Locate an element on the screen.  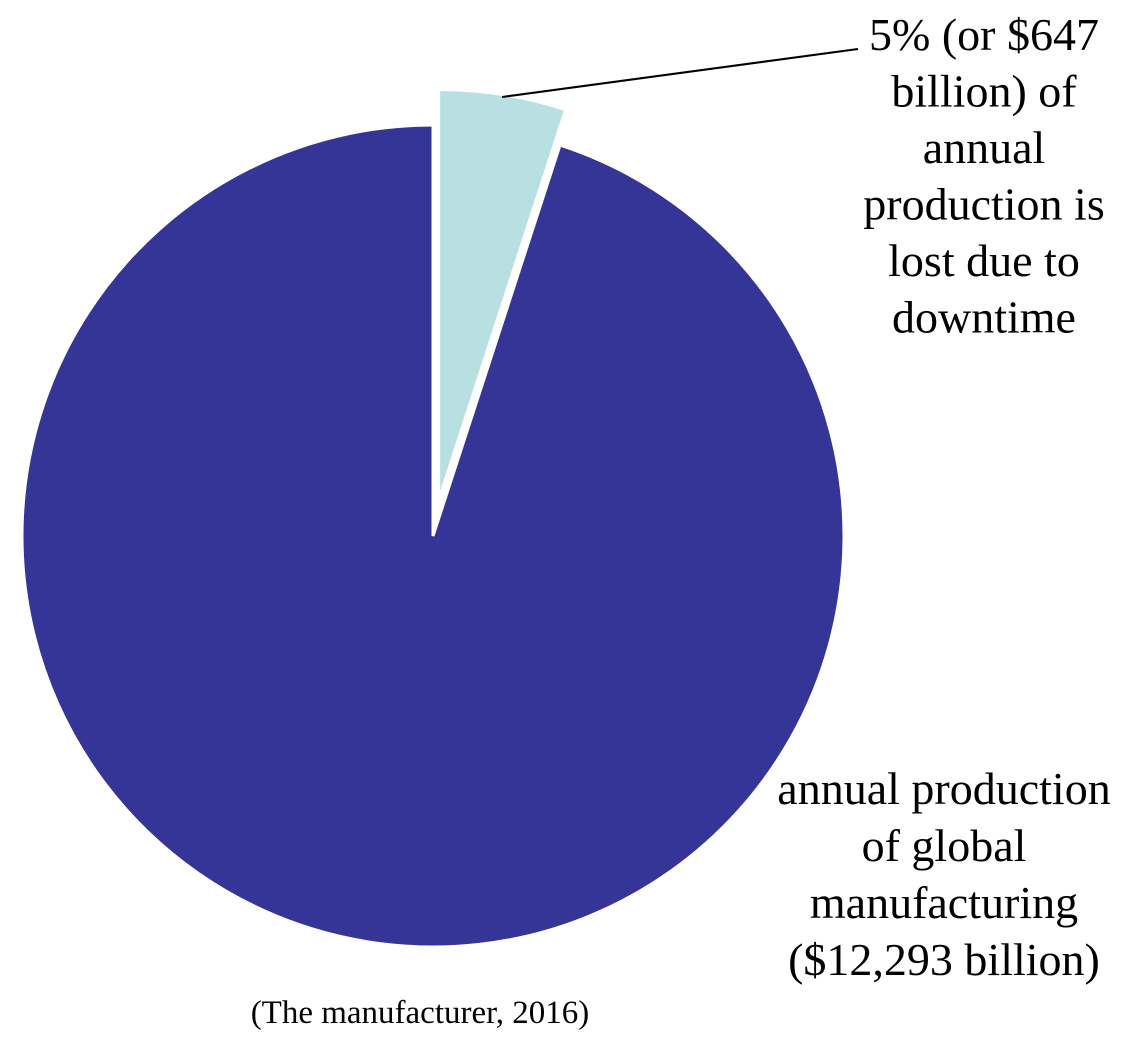
label-line: of global is located at coordinates (944, 845).